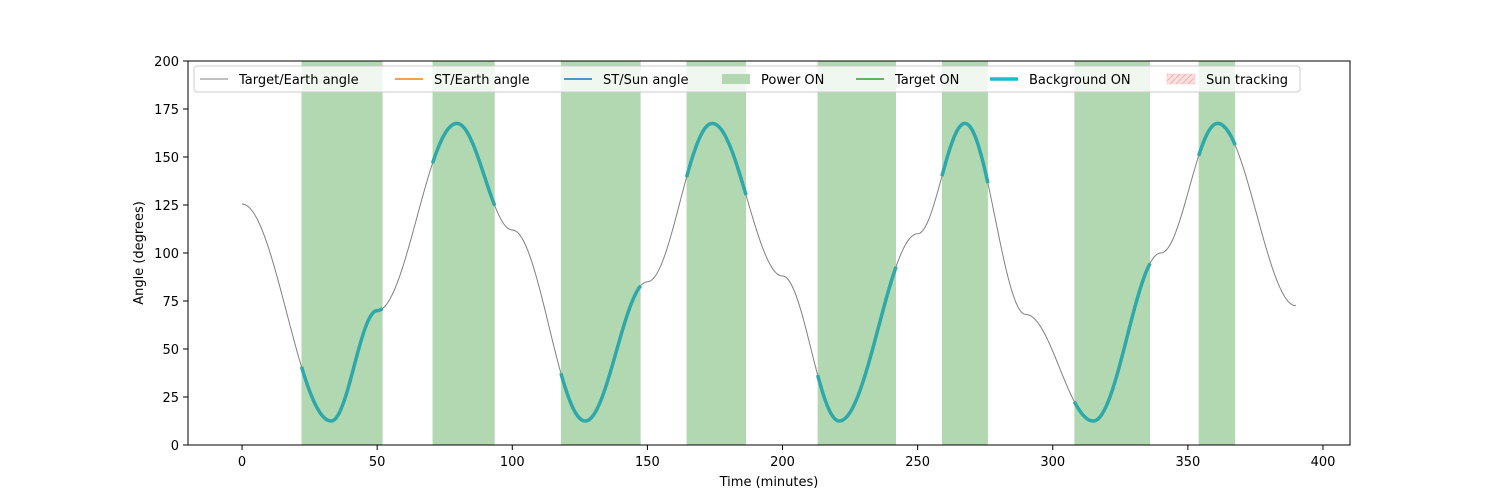 The image size is (1500, 500). I want to click on x-tick-label: 350, so click(1187, 462).